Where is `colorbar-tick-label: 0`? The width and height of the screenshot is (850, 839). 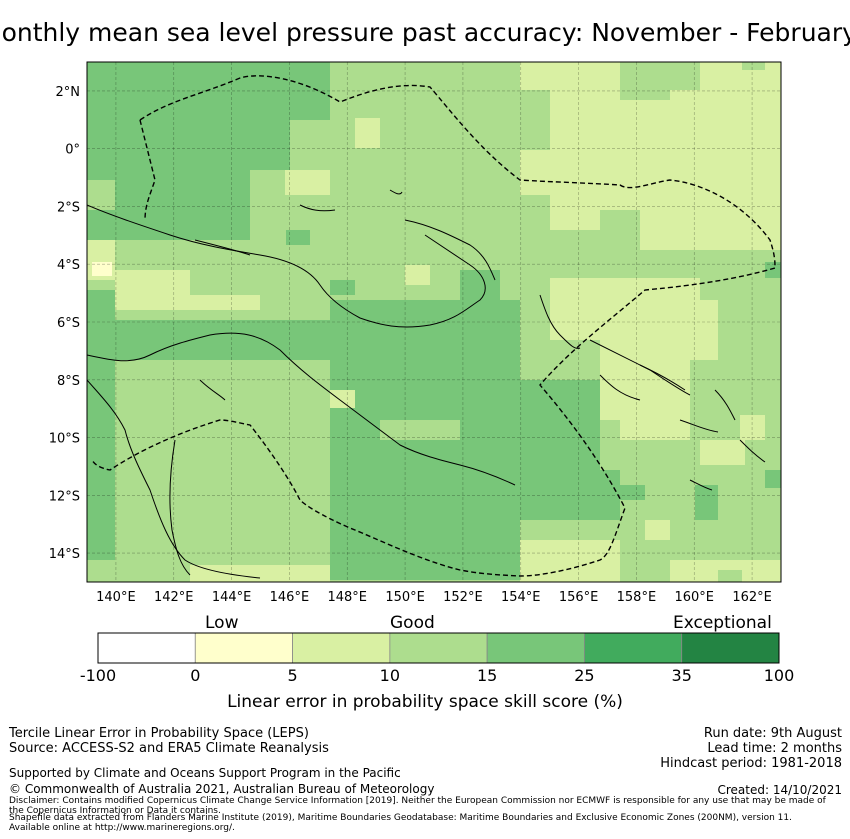
colorbar-tick-label: 0 is located at coordinates (195, 675).